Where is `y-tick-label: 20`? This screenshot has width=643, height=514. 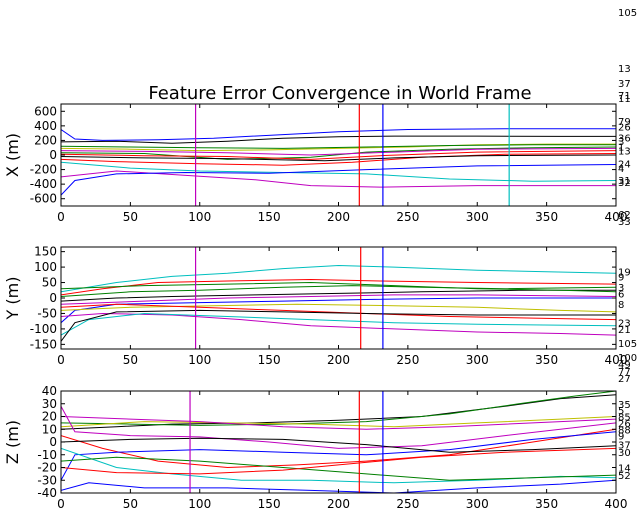 y-tick-label: 20 is located at coordinates (49, 417).